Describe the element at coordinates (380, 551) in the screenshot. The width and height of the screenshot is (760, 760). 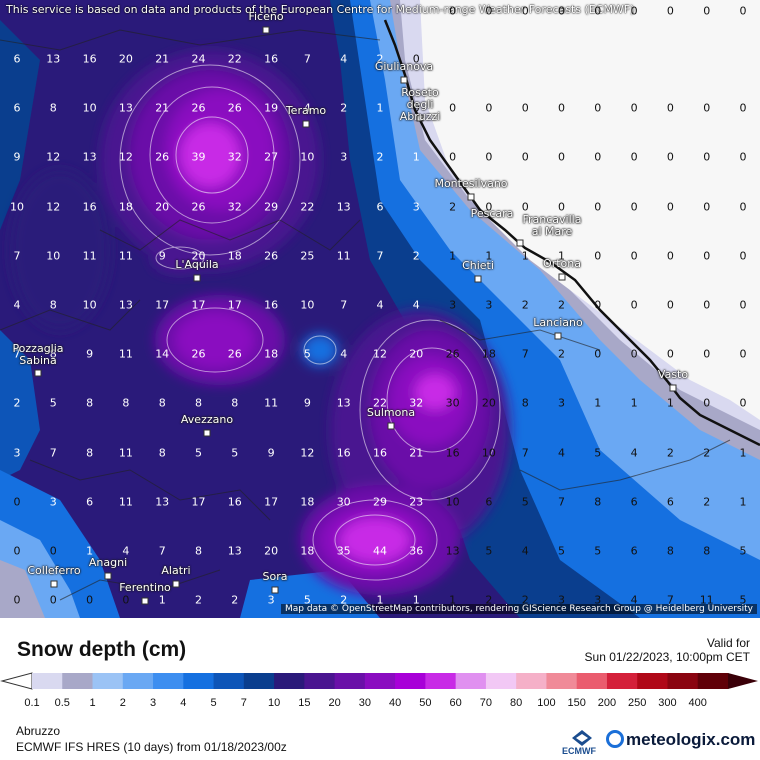
I see `grid-value: 44` at that location.